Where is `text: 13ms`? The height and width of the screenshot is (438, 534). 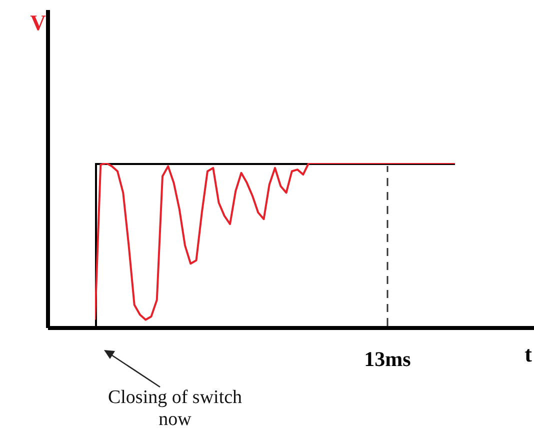
text: 13ms is located at coordinates (387, 359).